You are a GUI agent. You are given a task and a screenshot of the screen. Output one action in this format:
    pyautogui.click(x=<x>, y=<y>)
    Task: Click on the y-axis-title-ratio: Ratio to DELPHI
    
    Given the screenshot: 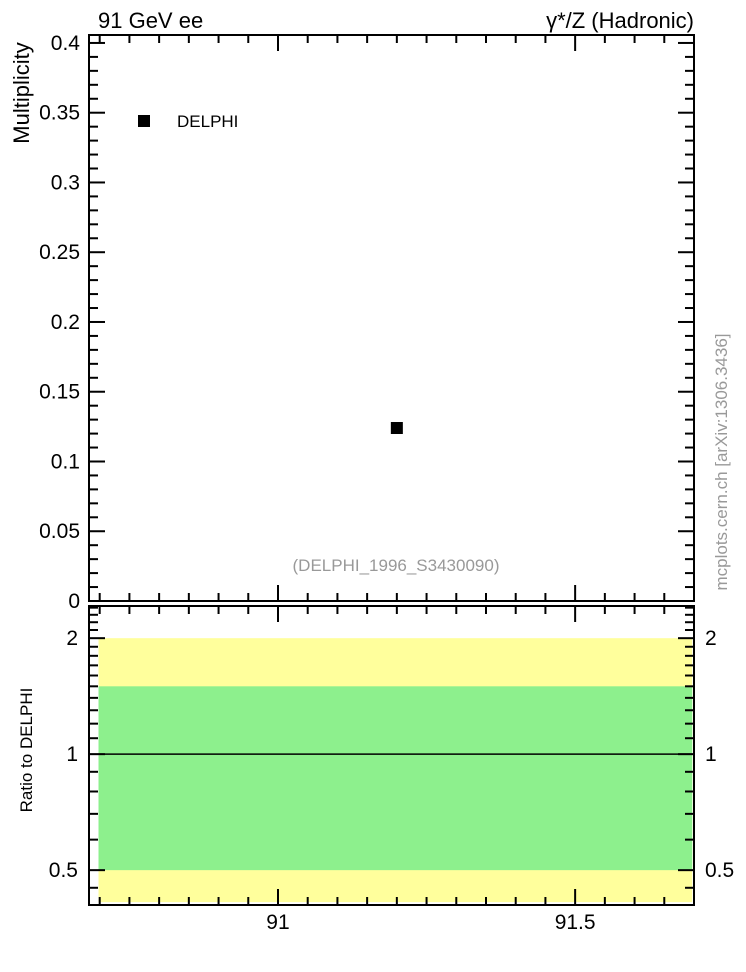 What is the action you would take?
    pyautogui.click(x=26, y=750)
    